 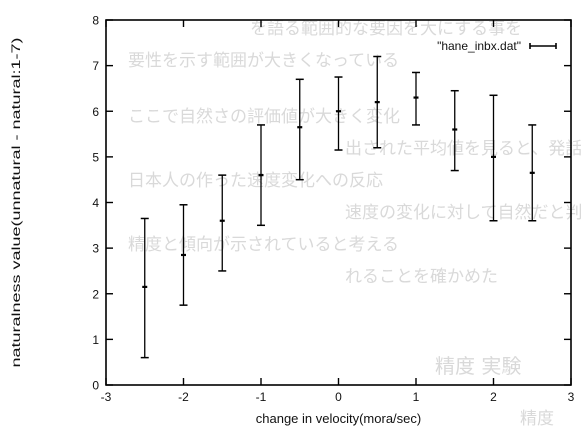 I want to click on x-axis-label: change in velocity(mora/sec), so click(x=338, y=418).